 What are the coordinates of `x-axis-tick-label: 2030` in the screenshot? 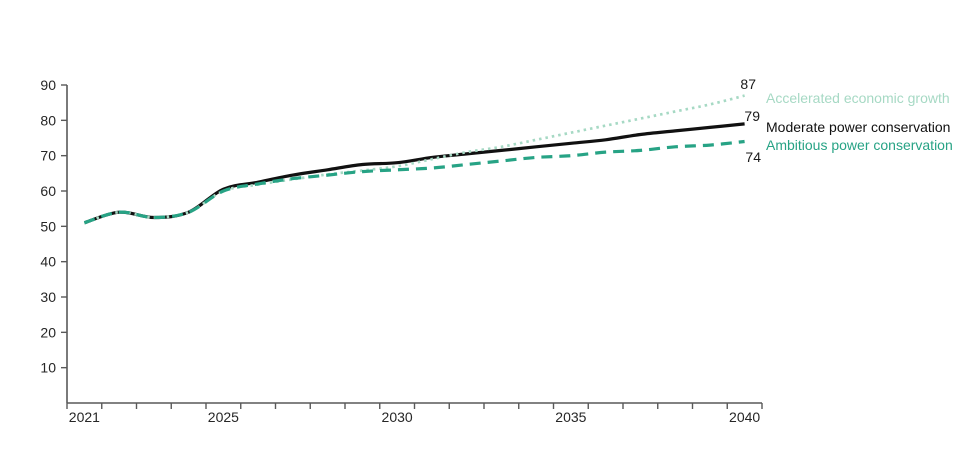 It's located at (397, 417).